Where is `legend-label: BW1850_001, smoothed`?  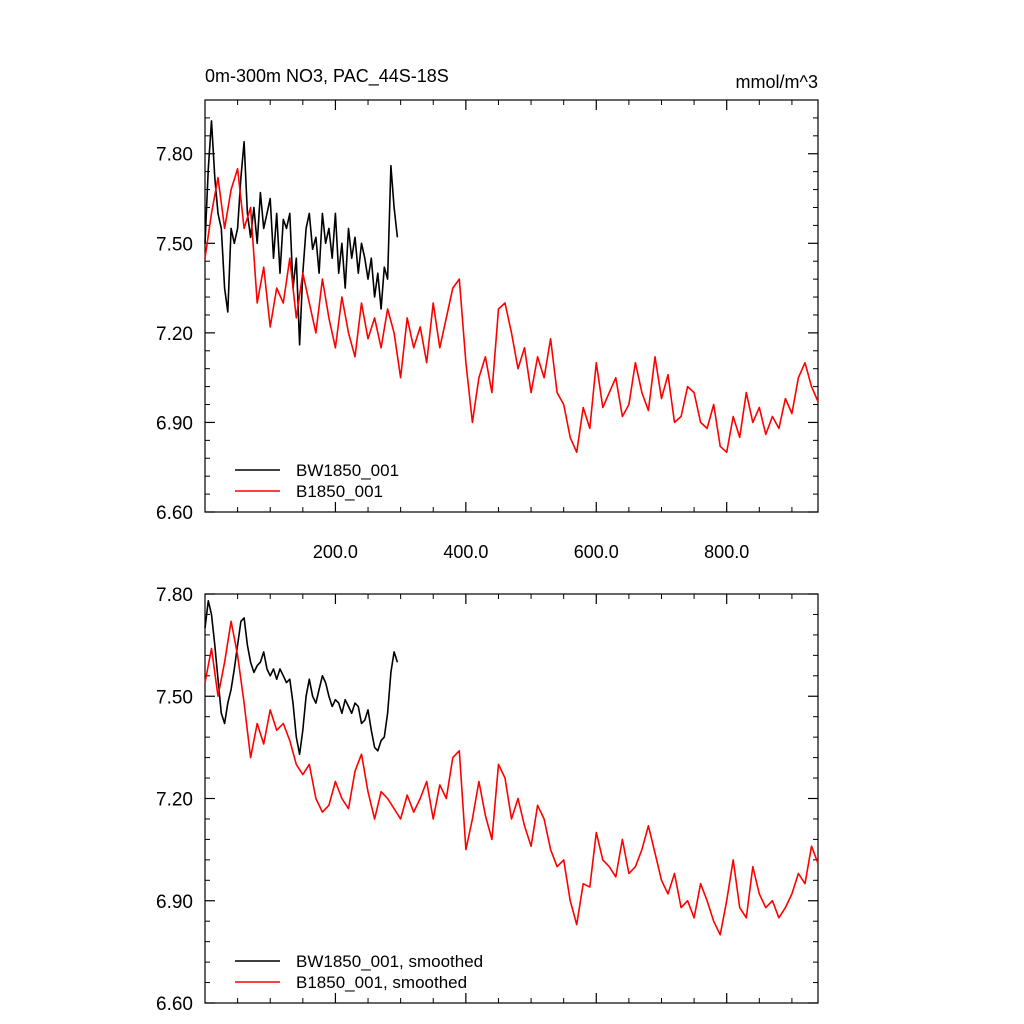 legend-label: BW1850_001, smoothed is located at coordinates (389, 961).